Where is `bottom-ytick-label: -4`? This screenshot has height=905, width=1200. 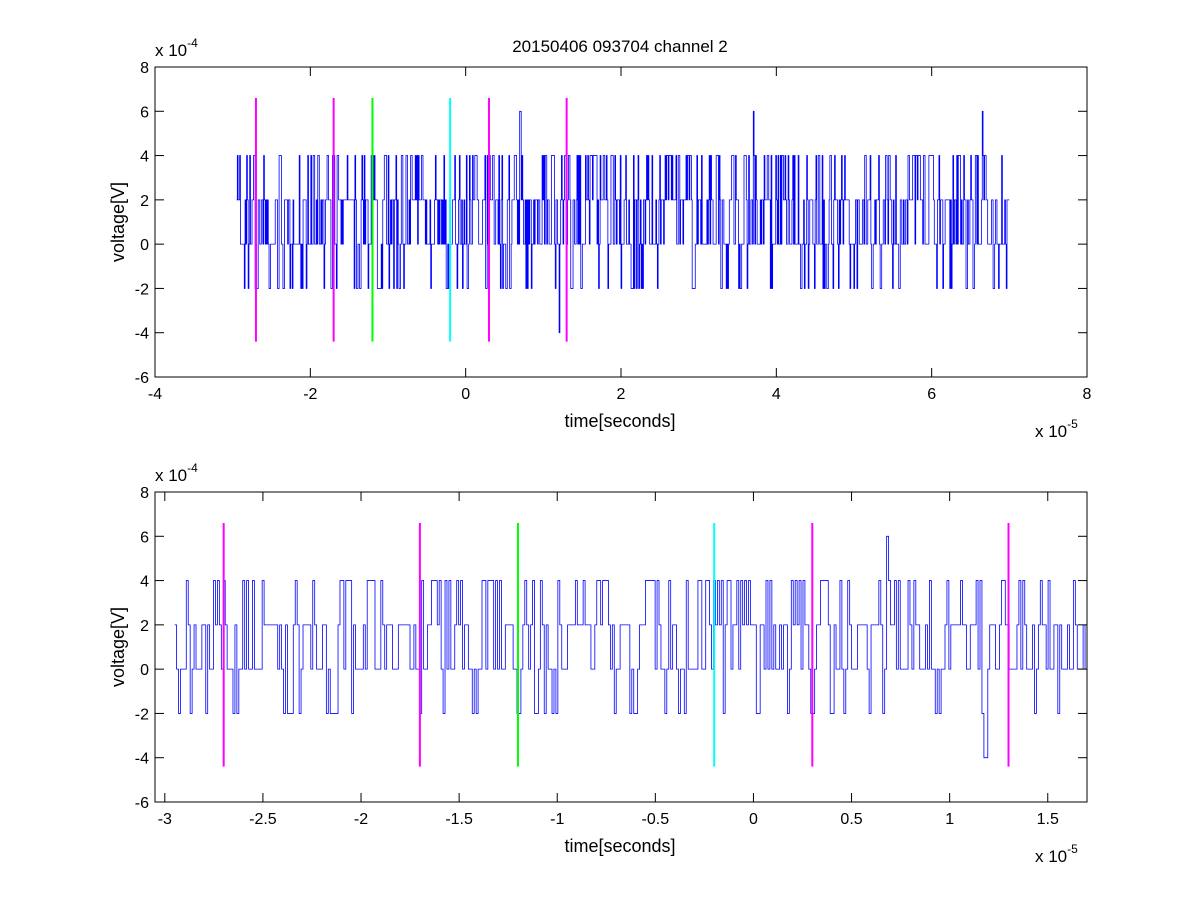
bottom-ytick-label: -4 is located at coordinates (142, 759).